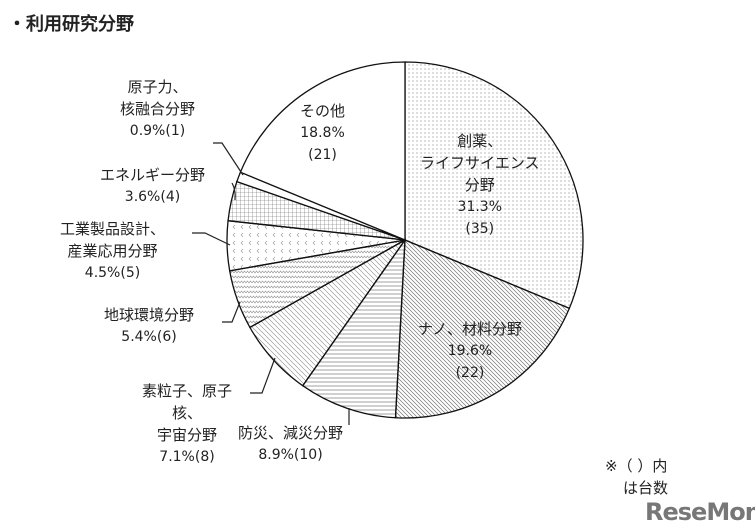  What do you see at coordinates (149, 325) in the screenshot?
I see `label-earth: 地球環境分野 5.4%(6)` at bounding box center [149, 325].